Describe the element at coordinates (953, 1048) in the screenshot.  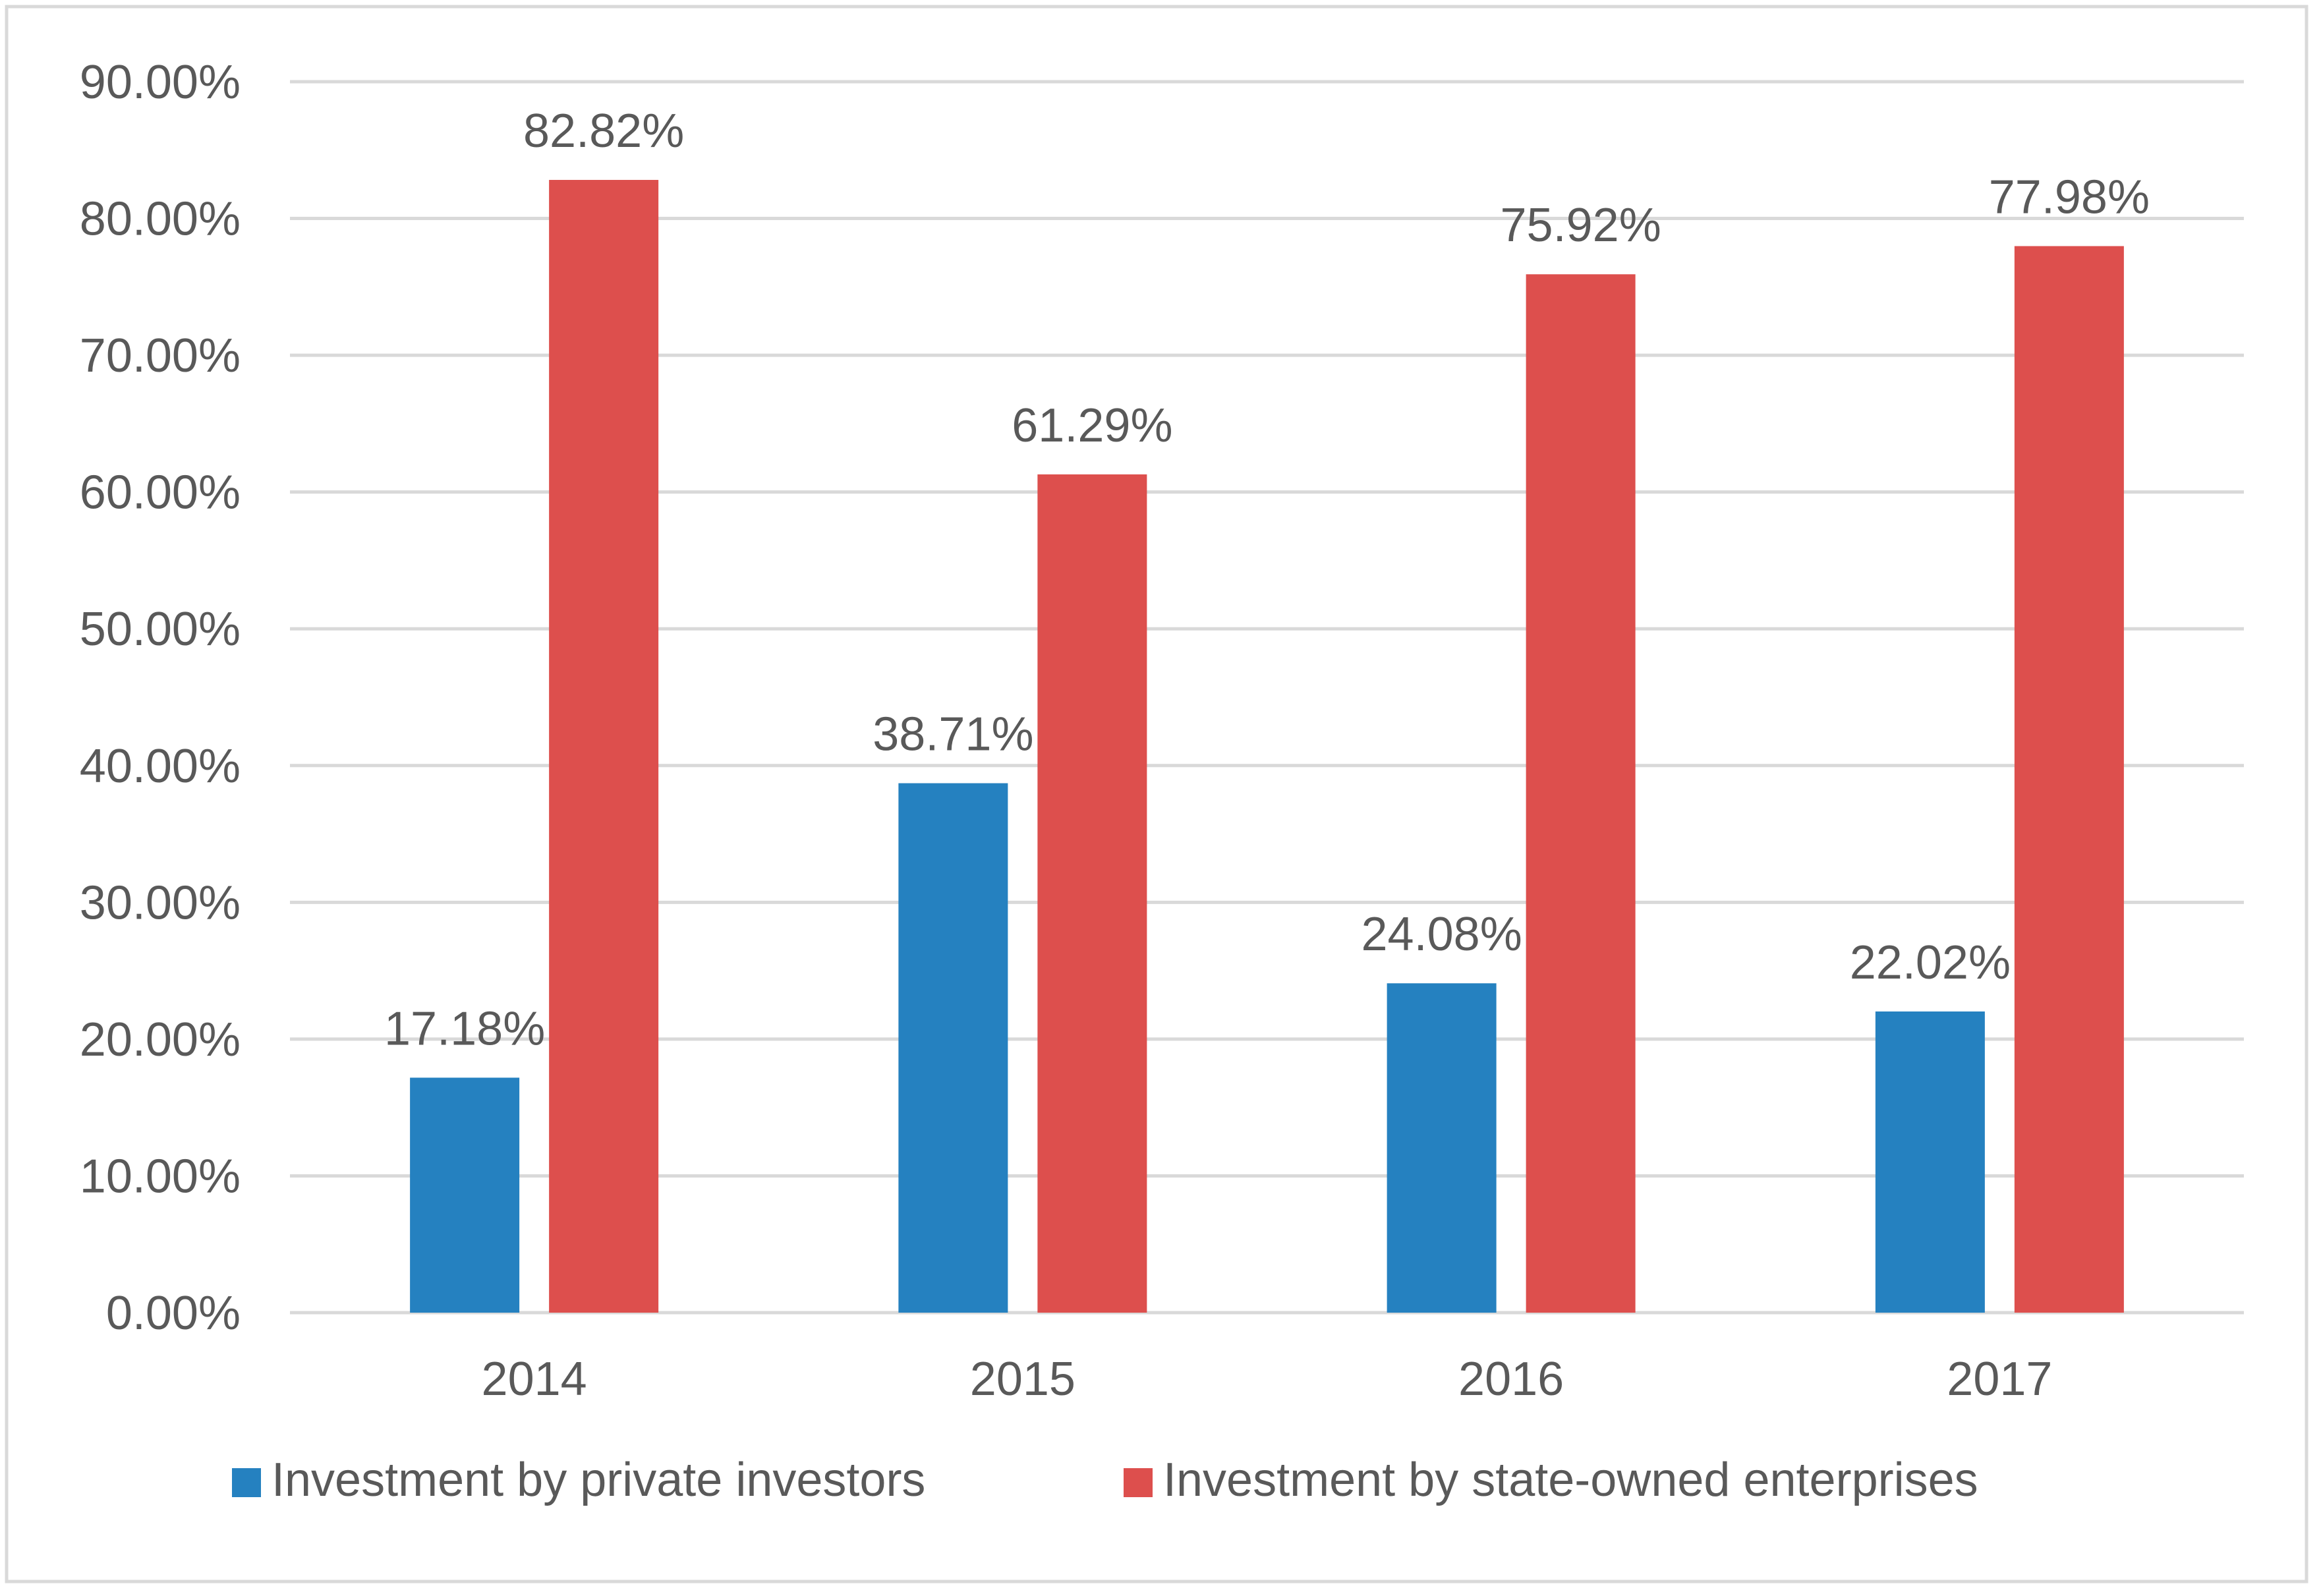
I see `bar-private-2015` at that location.